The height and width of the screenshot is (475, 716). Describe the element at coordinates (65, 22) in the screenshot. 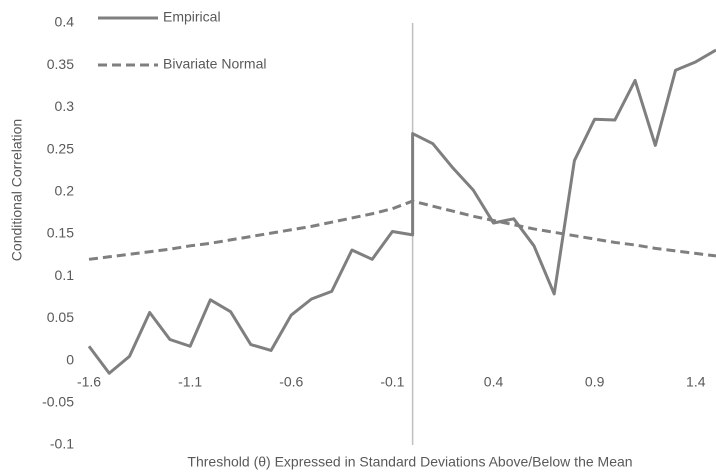

I see `y-tick-label: 0.4` at that location.